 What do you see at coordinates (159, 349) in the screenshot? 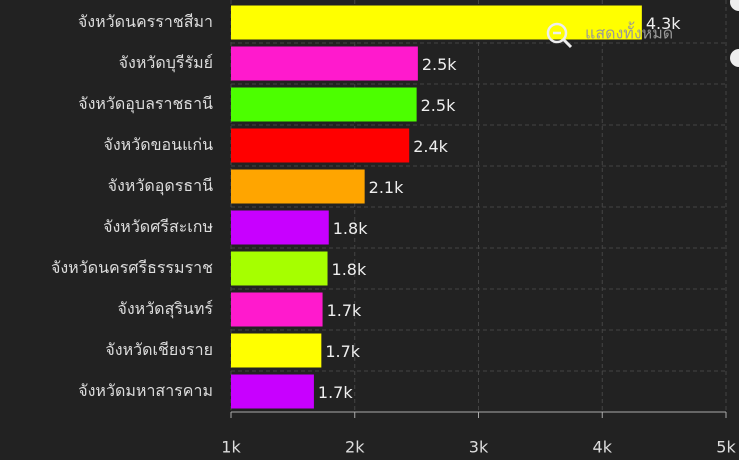
I see `y-tick-label: จังหวัดเชียงราย` at bounding box center [159, 349].